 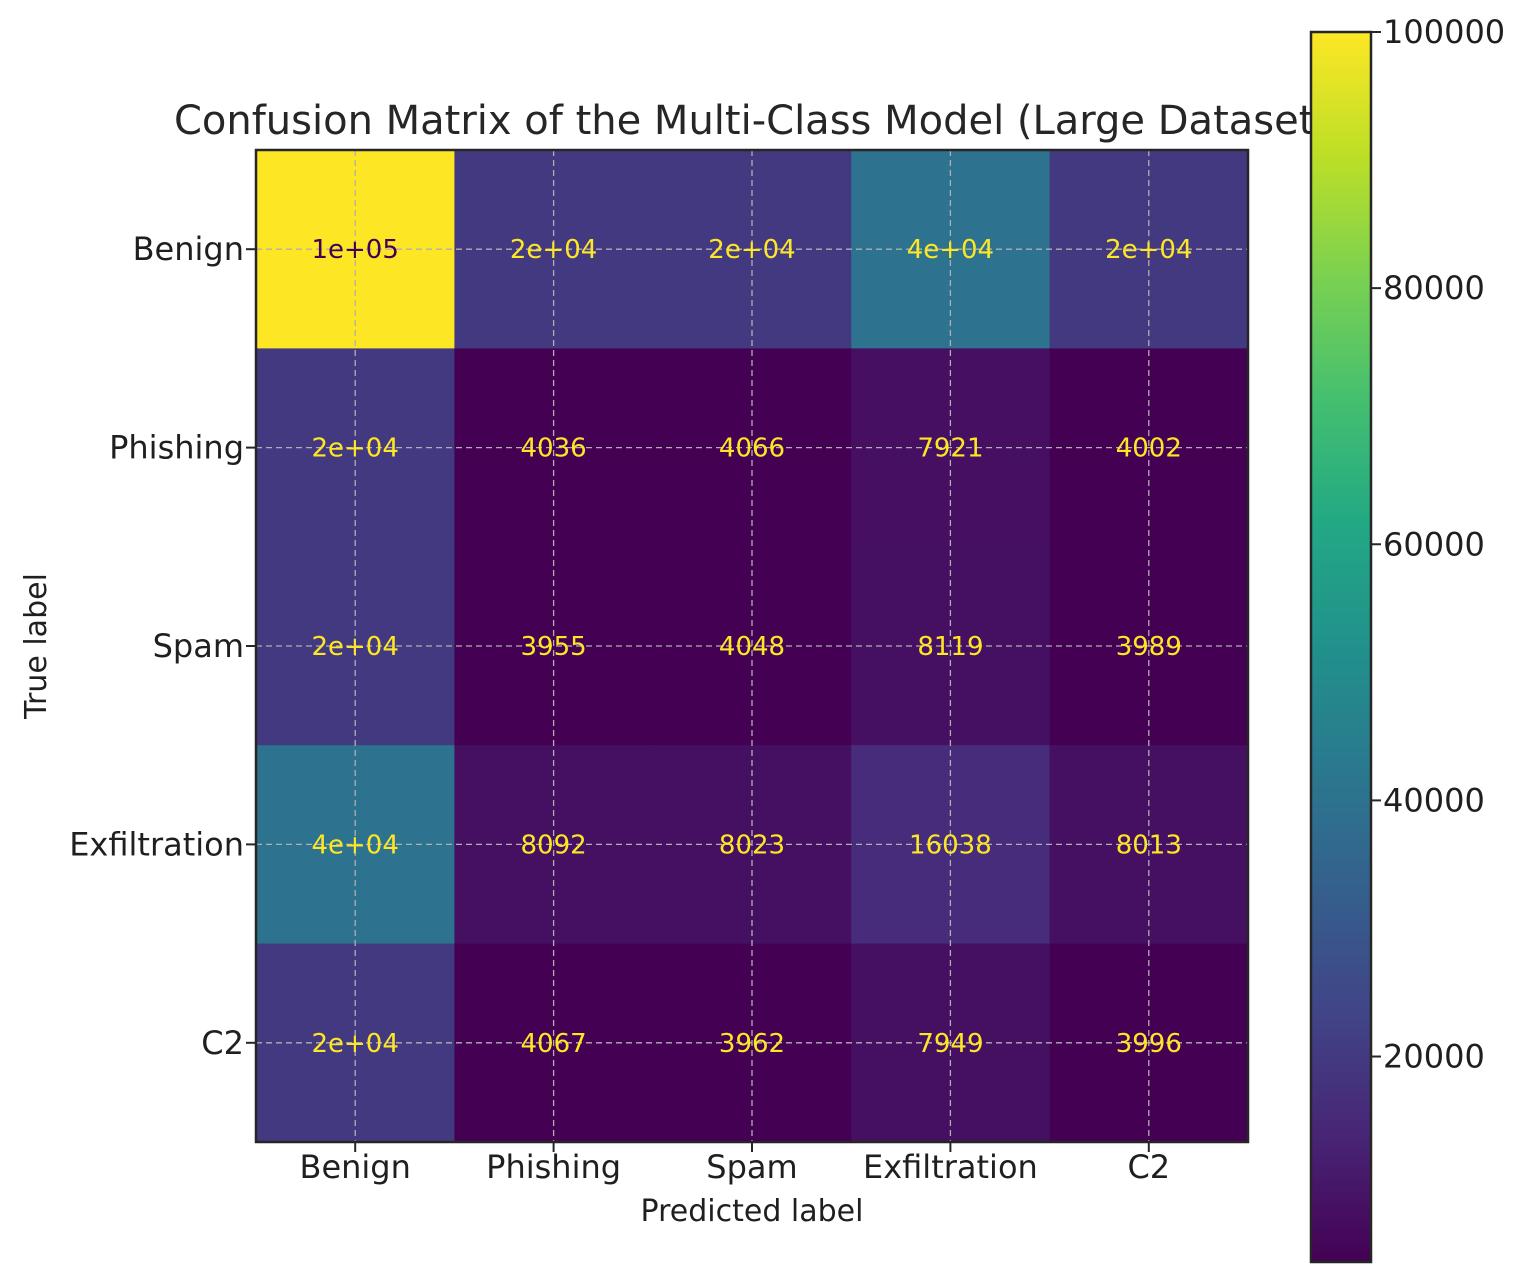 What do you see at coordinates (354, 1167) in the screenshot?
I see `x-tick-label: Benign` at bounding box center [354, 1167].